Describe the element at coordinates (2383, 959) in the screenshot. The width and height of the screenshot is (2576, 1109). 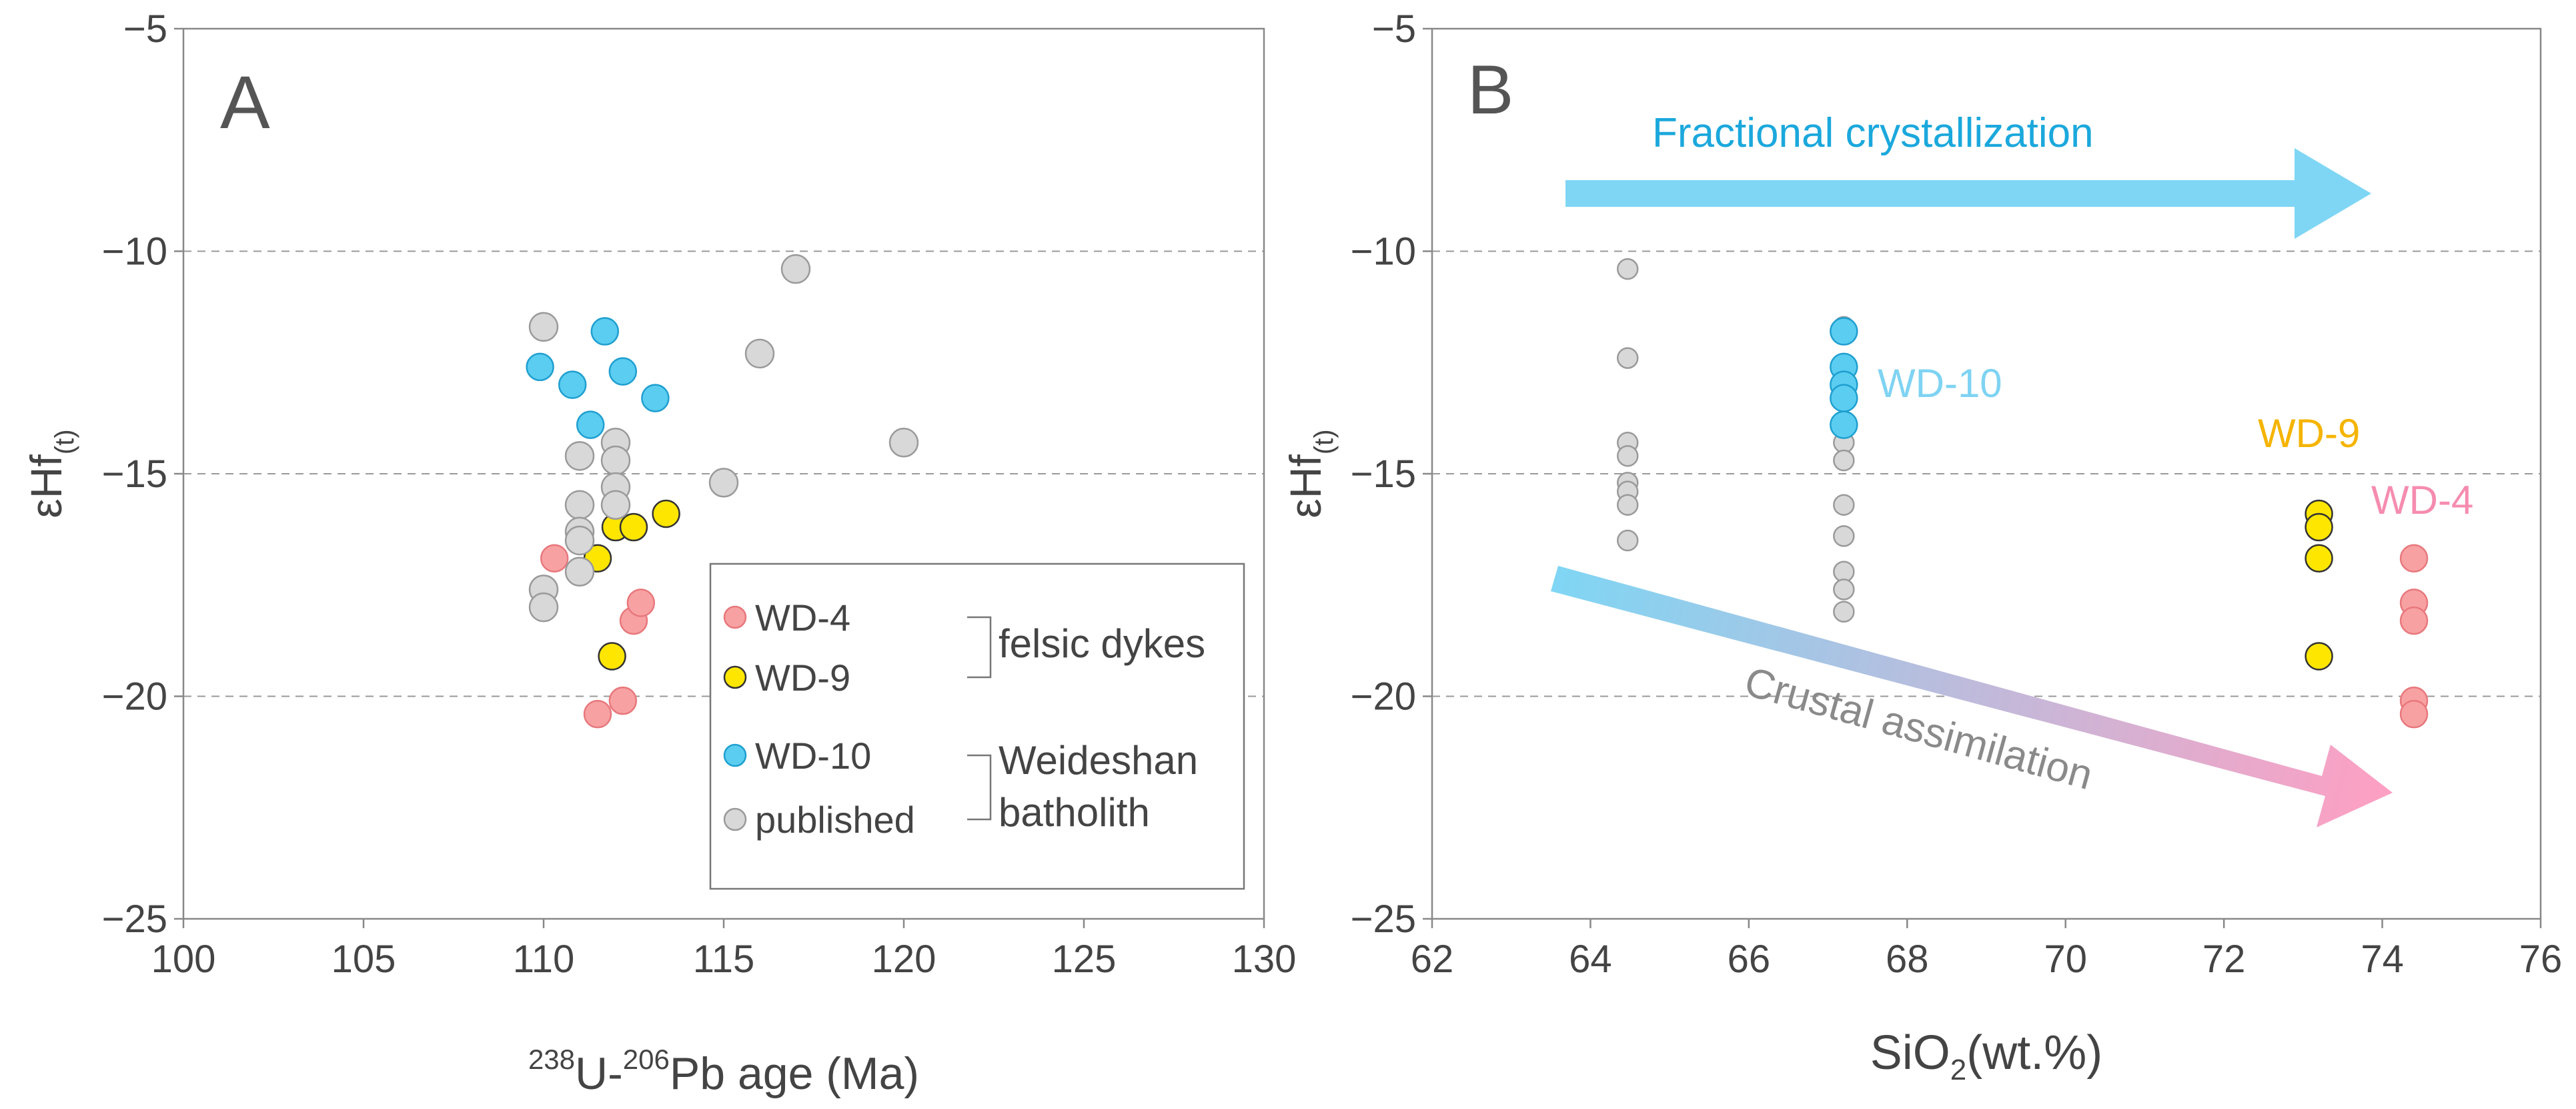
I see `x-tick-label: 74` at that location.